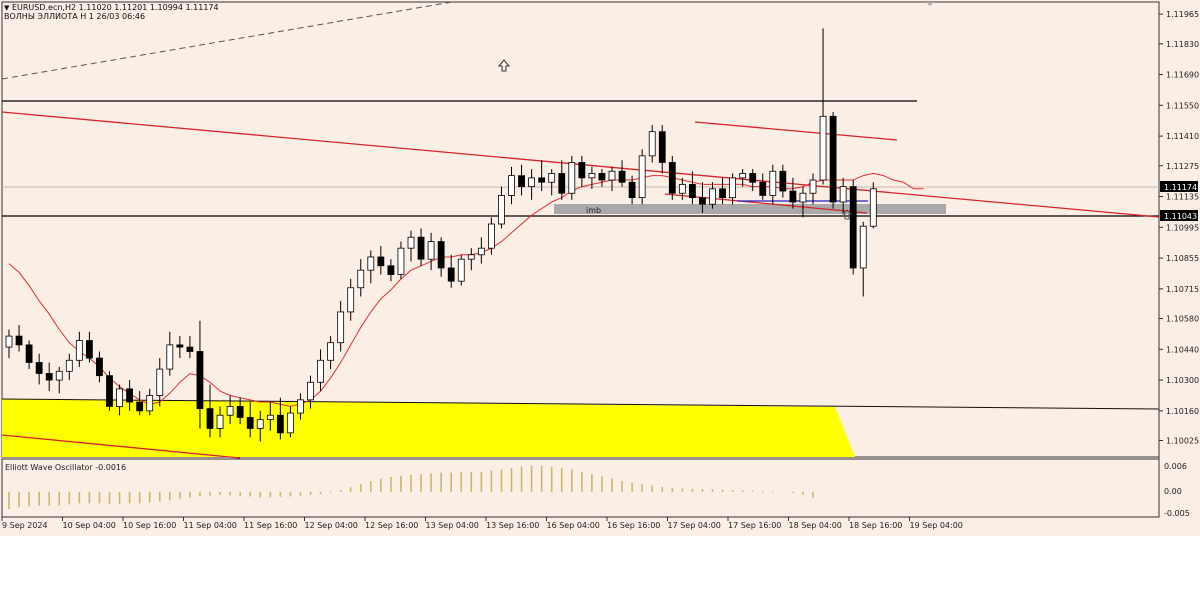 The width and height of the screenshot is (1200, 606). Describe the element at coordinates (694, 525) in the screenshot. I see `x-tick-label: 17 Sep 04:00` at that location.